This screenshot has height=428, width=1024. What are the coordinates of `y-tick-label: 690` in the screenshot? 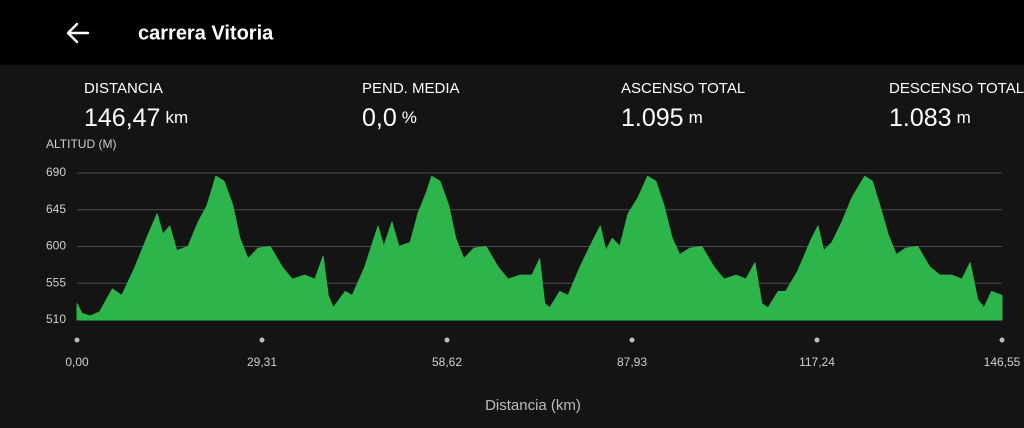 It's located at (56, 172).